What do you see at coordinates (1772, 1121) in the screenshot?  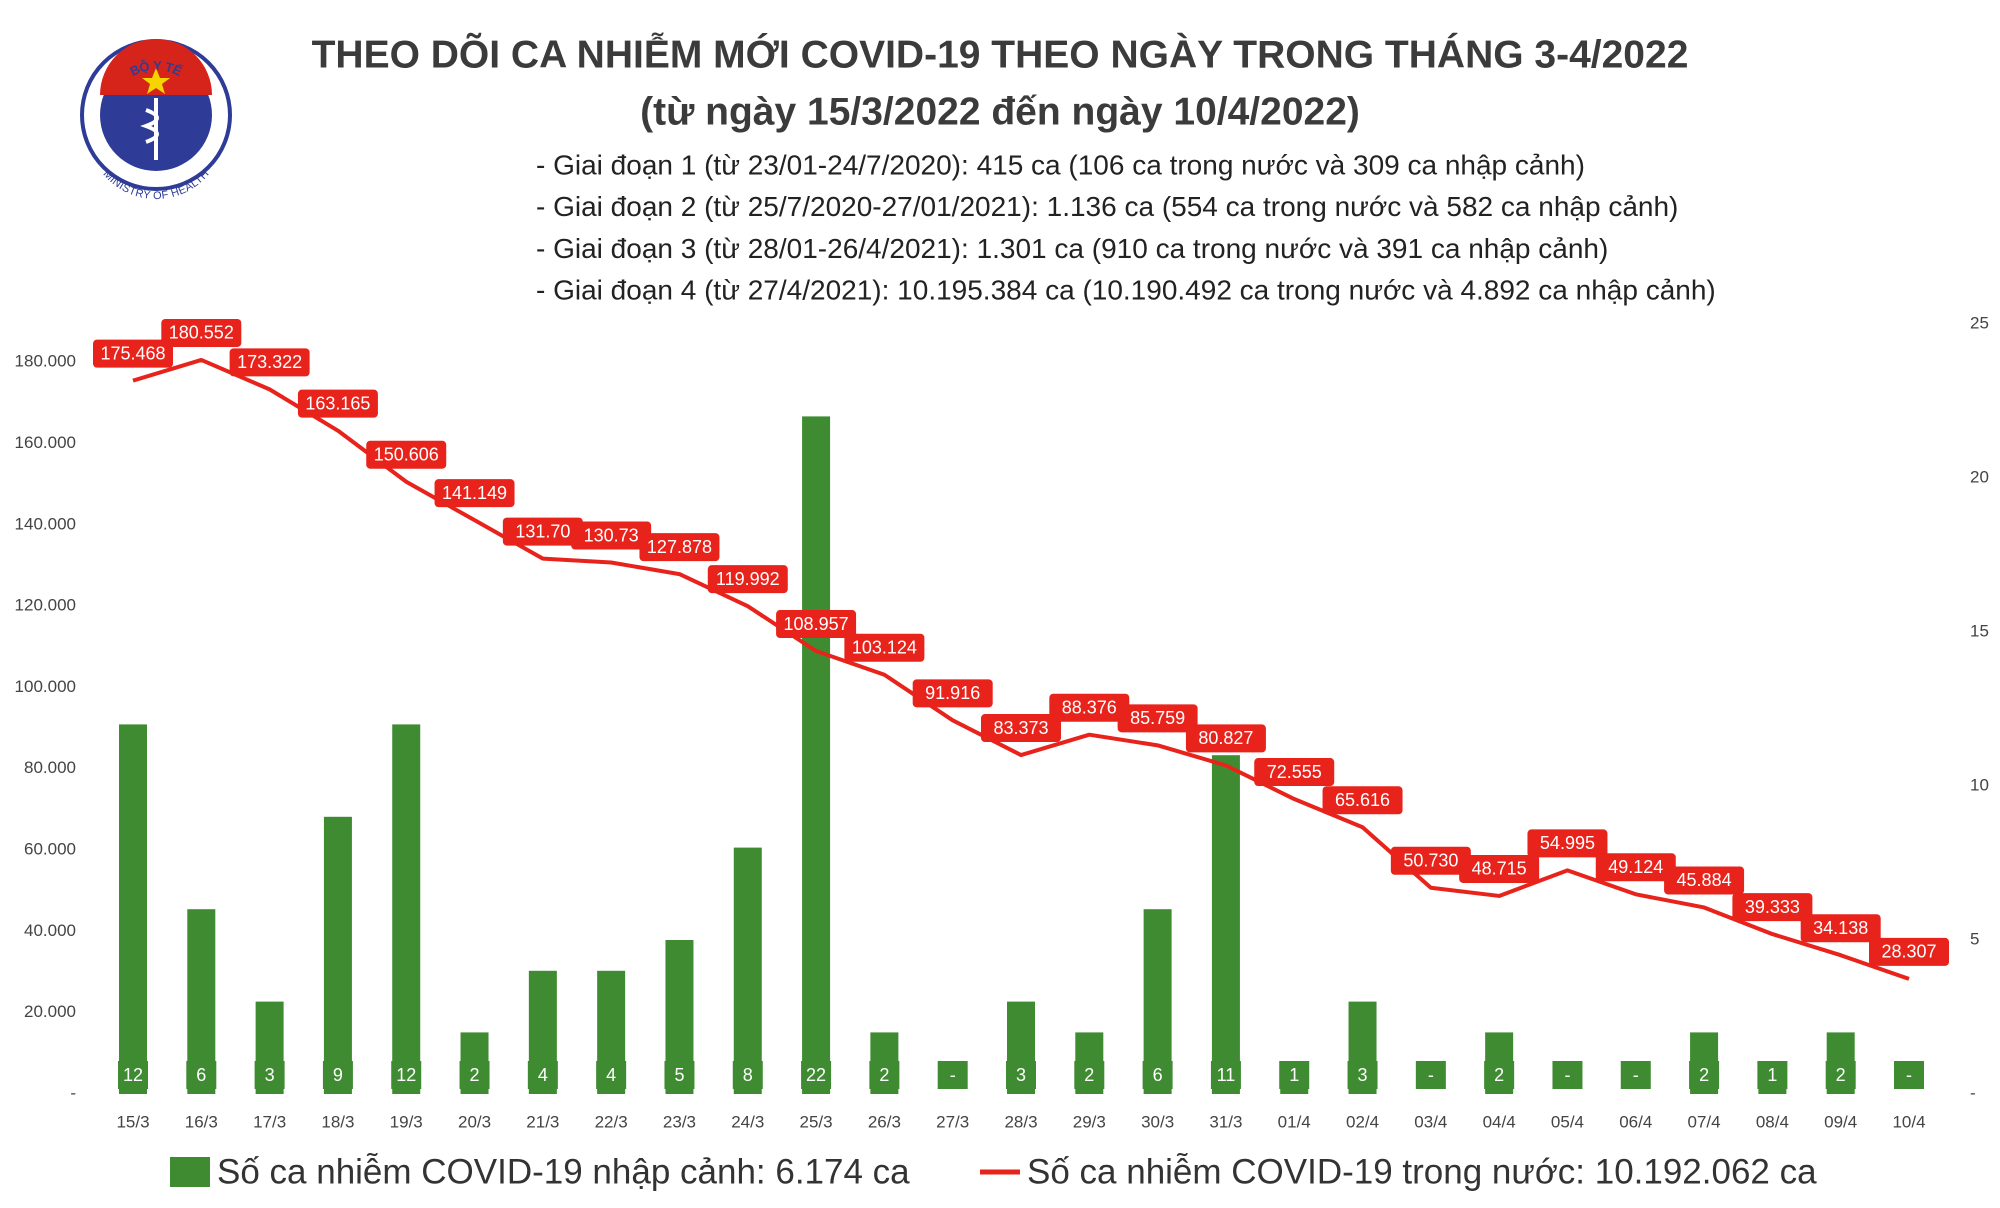 I see `x-tick-label: 08/4` at bounding box center [1772, 1121].